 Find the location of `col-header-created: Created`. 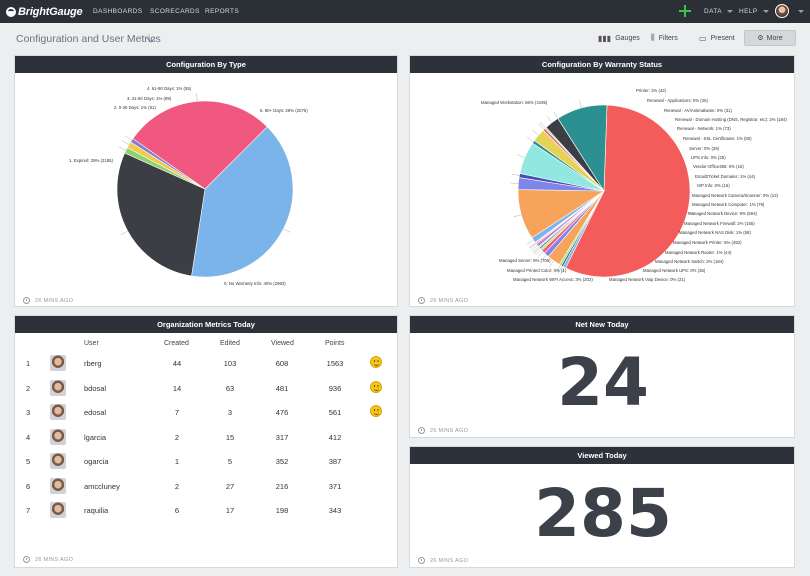

col-header-created: Created is located at coordinates (176, 343).